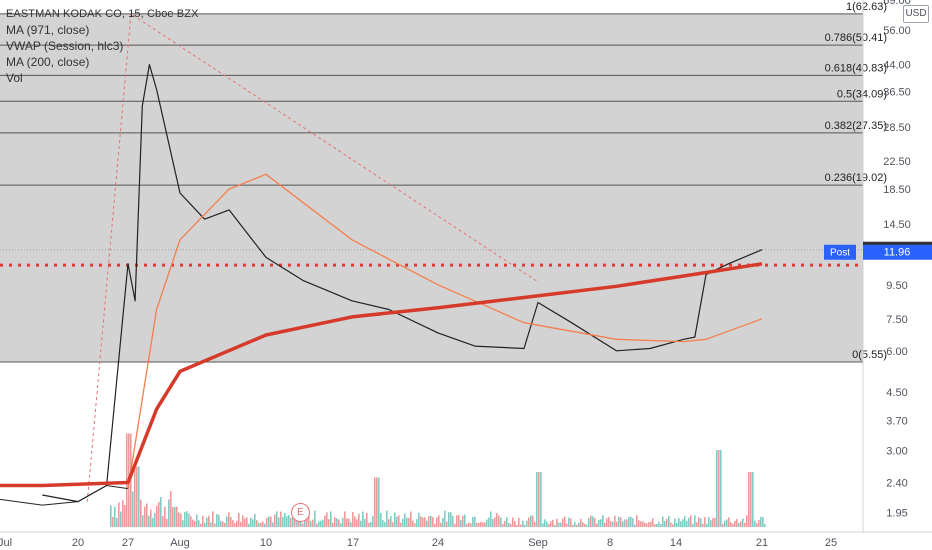  Describe the element at coordinates (762, 543) in the screenshot. I see `x-tick-label-10: 21` at that location.